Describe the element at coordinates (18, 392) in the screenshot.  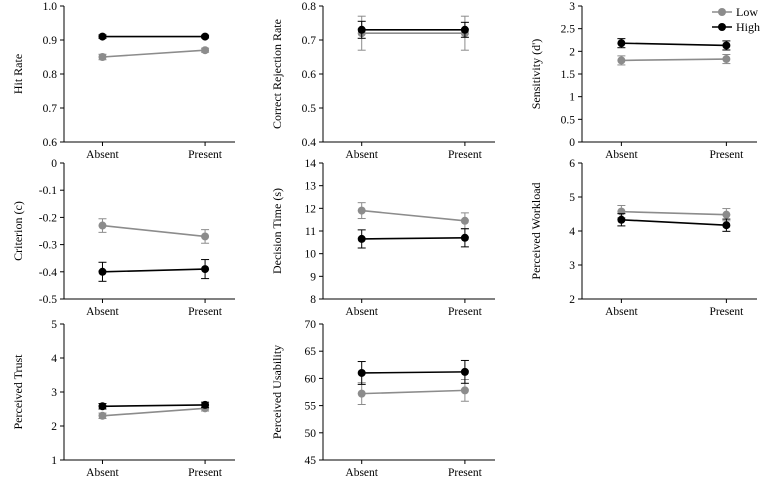
I see `y-axis-title: Perceived Trust` at that location.